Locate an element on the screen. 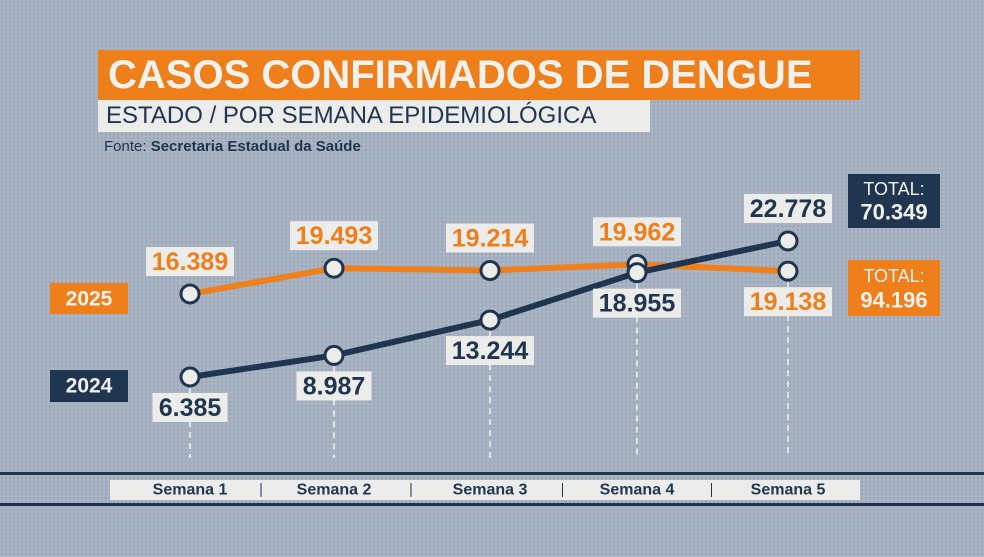  chart-title: CASOS CONFIRMADOS DE DENGUE is located at coordinates (479, 75).